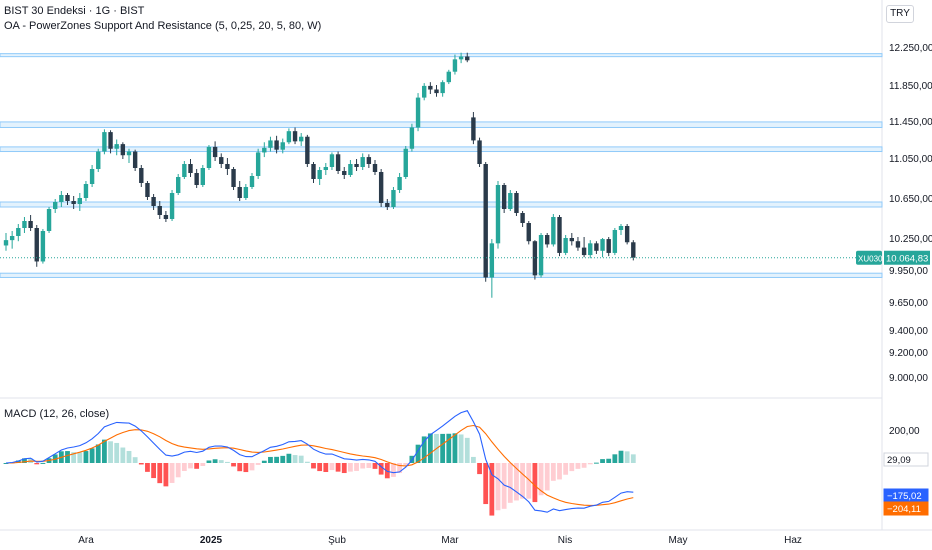  Describe the element at coordinates (908, 303) in the screenshot. I see `price-tick-label: 9.650,00` at that location.